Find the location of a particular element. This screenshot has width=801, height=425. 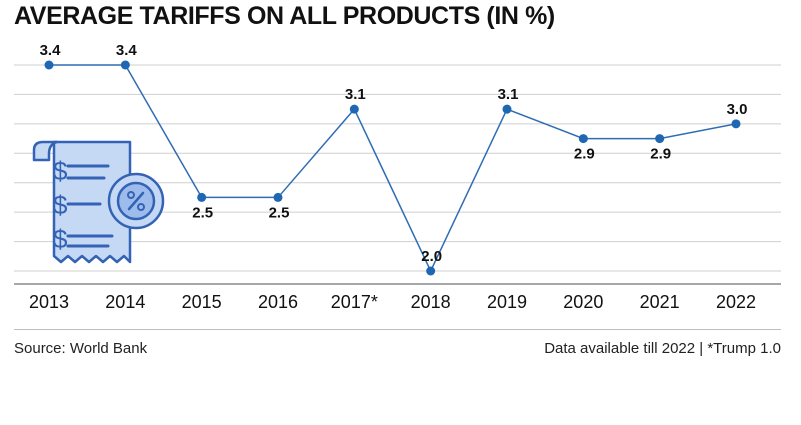

x-tick-label: 2021 is located at coordinates (660, 302).